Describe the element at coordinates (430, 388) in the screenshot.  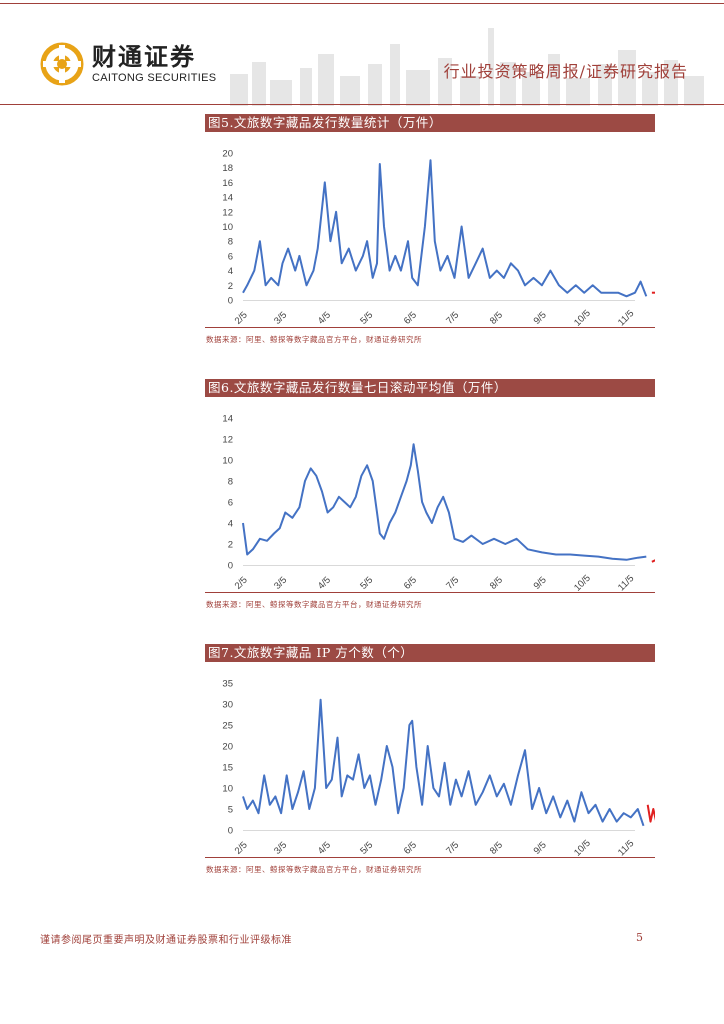
I see `figure-6-title: 图6.文旅数字藏品发行数量七日滚动平均值（万件）` at that location.